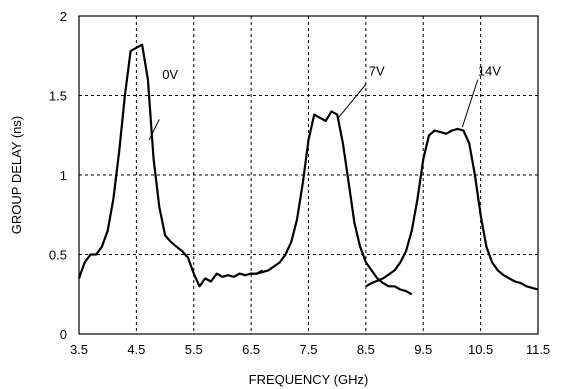 This screenshot has height=389, width=561. I want to click on x-tick-label: 7.5, so click(308, 349).